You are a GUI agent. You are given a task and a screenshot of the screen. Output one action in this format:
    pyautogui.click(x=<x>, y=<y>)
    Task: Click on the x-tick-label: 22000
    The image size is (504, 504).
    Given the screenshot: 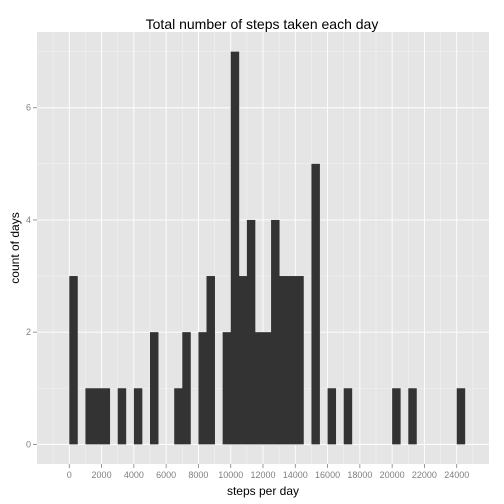 What is the action you would take?
    pyautogui.click(x=424, y=475)
    